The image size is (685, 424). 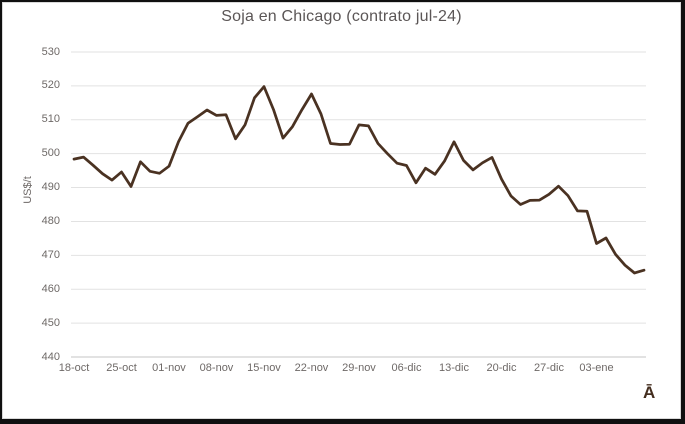 I want to click on x-tick-label: 27-dic, so click(x=549, y=368).